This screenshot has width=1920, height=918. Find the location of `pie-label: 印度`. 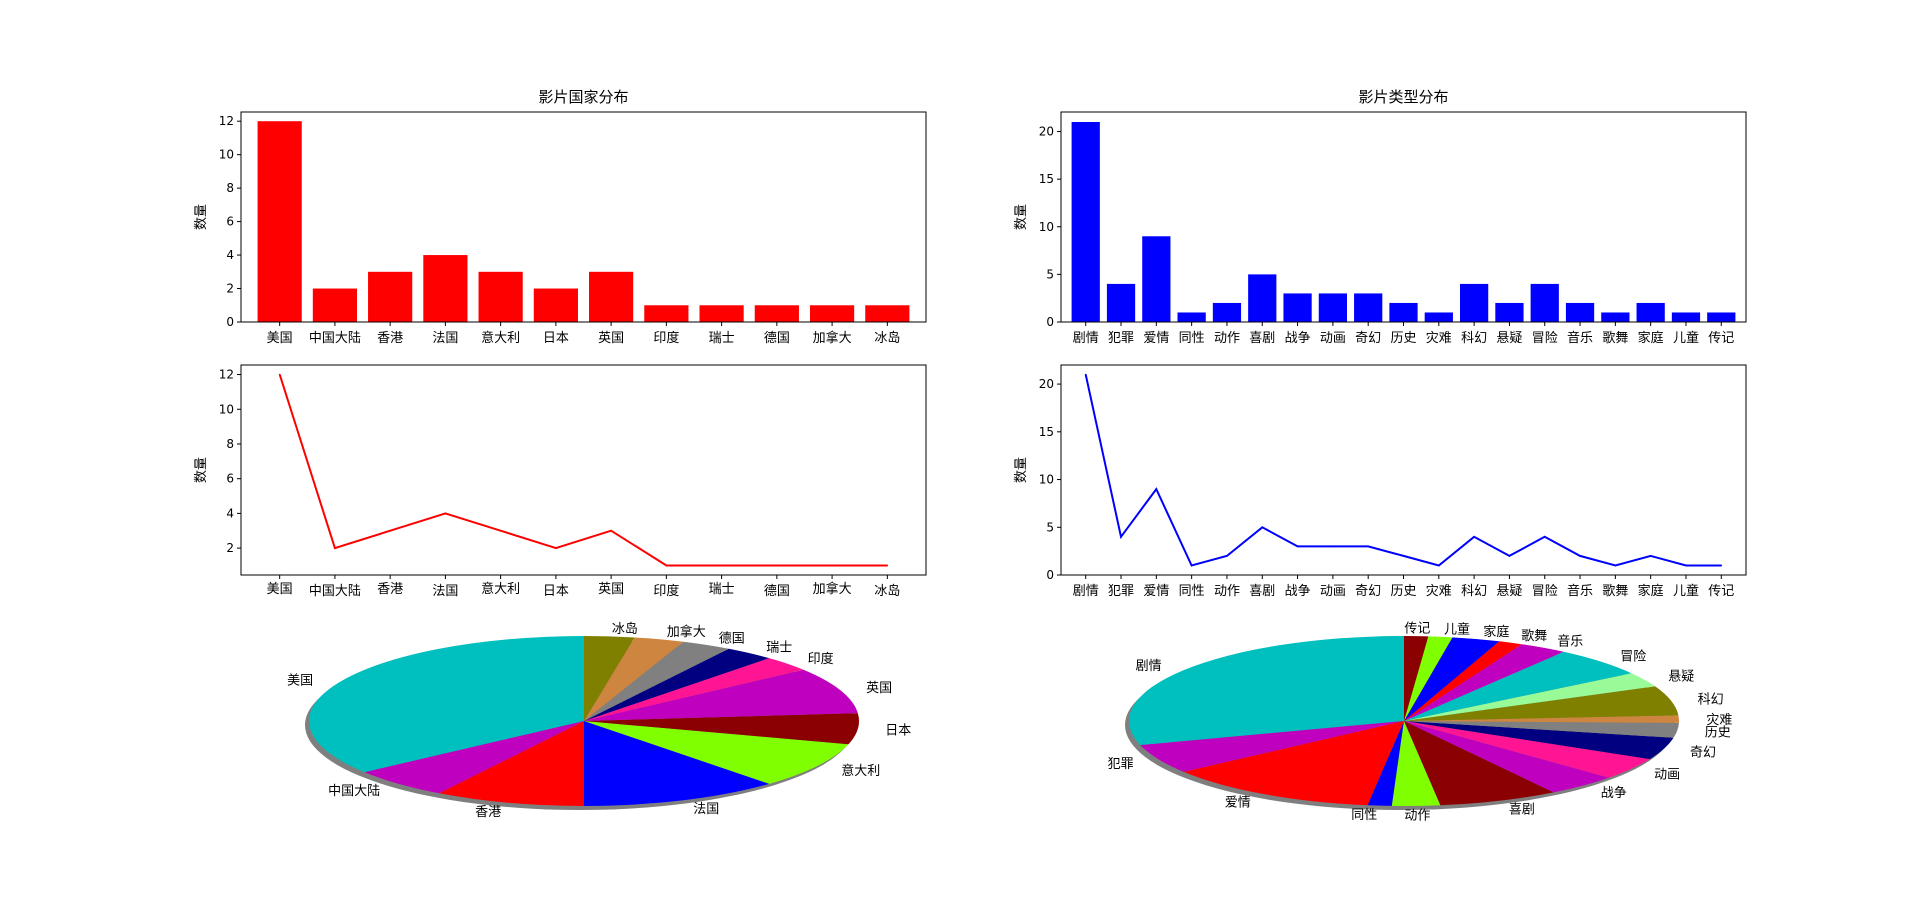

pie-label: 印度 is located at coordinates (821, 659).